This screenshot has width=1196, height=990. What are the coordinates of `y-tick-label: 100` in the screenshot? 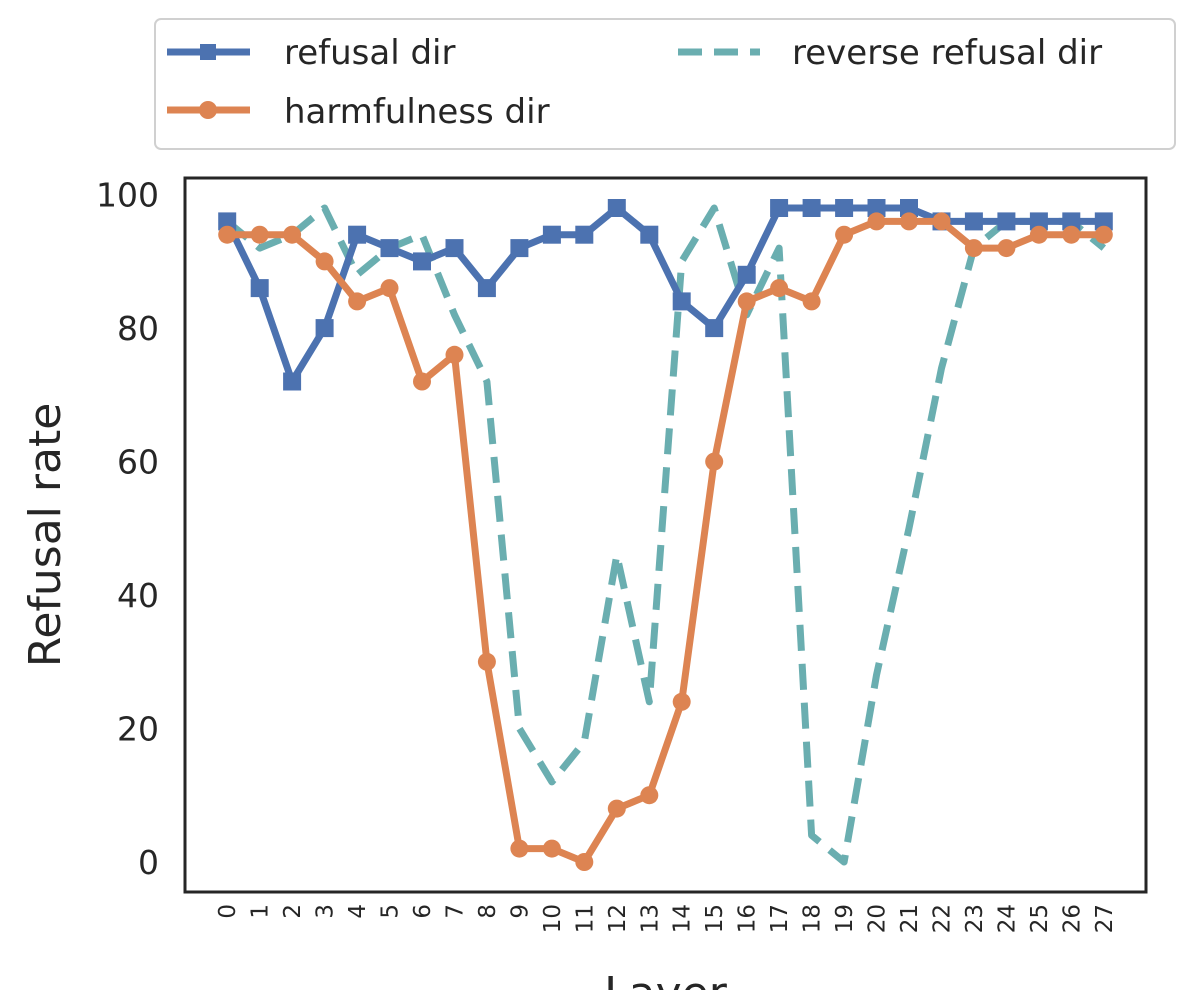 It's located at (127, 195).